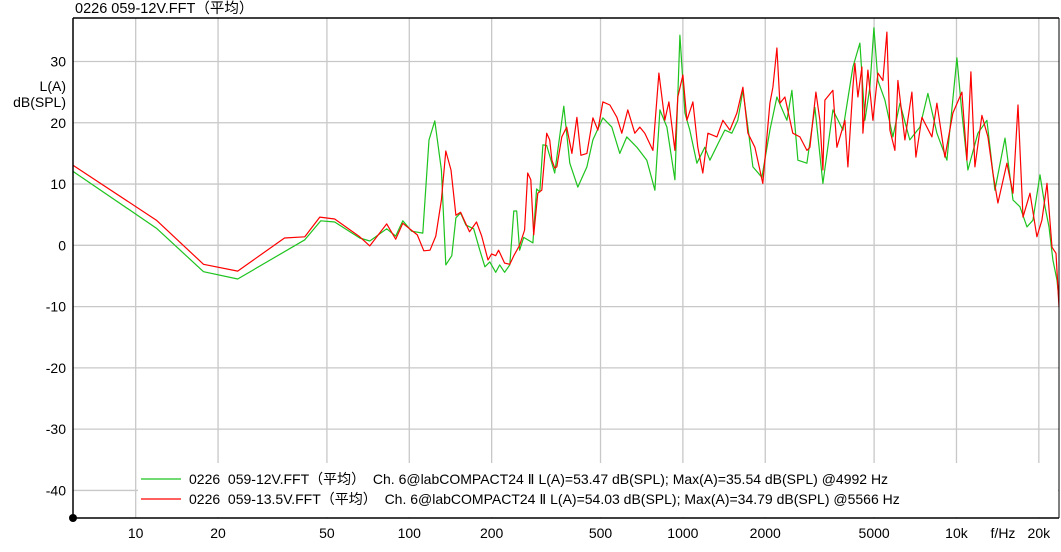 The image size is (1061, 552). I want to click on y-tick-label: 30, so click(58, 62).